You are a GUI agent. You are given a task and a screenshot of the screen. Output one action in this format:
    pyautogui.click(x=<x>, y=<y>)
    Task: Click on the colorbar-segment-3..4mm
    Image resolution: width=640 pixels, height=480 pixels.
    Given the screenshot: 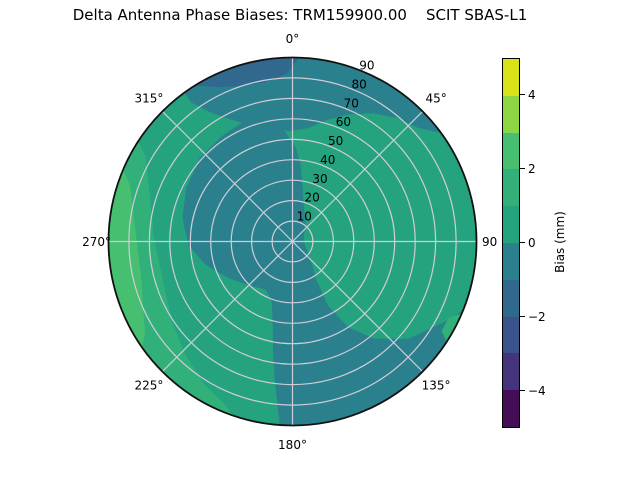 What is the action you would take?
    pyautogui.click(x=511, y=114)
    